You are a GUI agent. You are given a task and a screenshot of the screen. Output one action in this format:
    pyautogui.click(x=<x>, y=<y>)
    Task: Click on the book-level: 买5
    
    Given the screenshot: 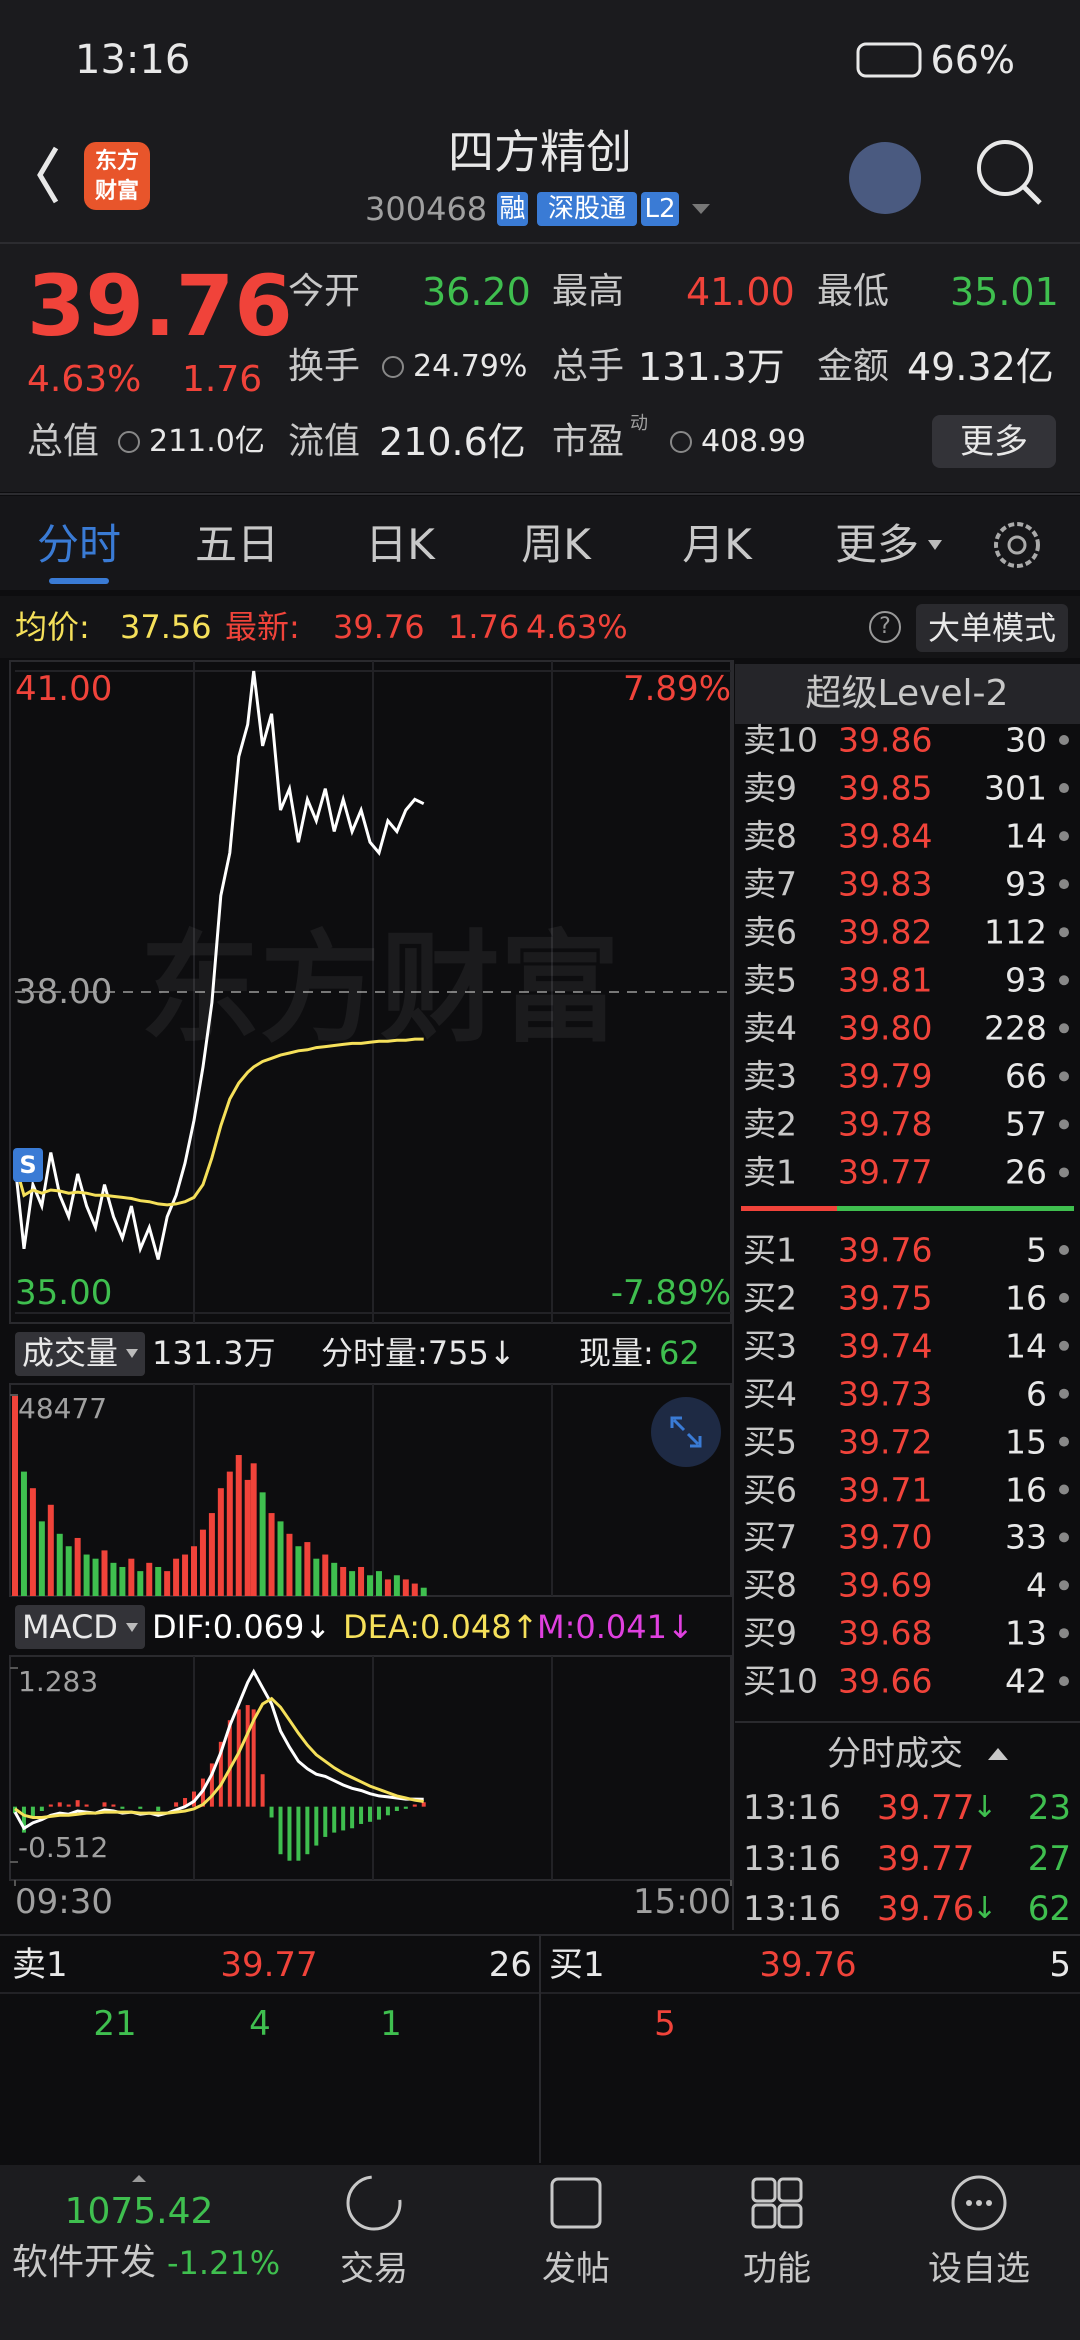 What is the action you would take?
    pyautogui.click(x=770, y=1442)
    